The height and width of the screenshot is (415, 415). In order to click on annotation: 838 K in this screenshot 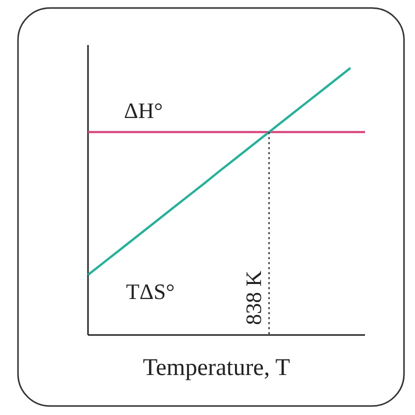, I will do `click(253, 297)`.